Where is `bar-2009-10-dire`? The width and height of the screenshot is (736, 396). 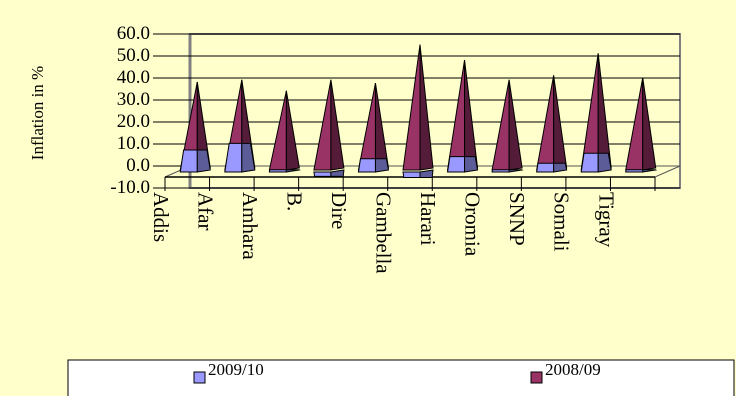 bar-2009-10-dire is located at coordinates (373, 165).